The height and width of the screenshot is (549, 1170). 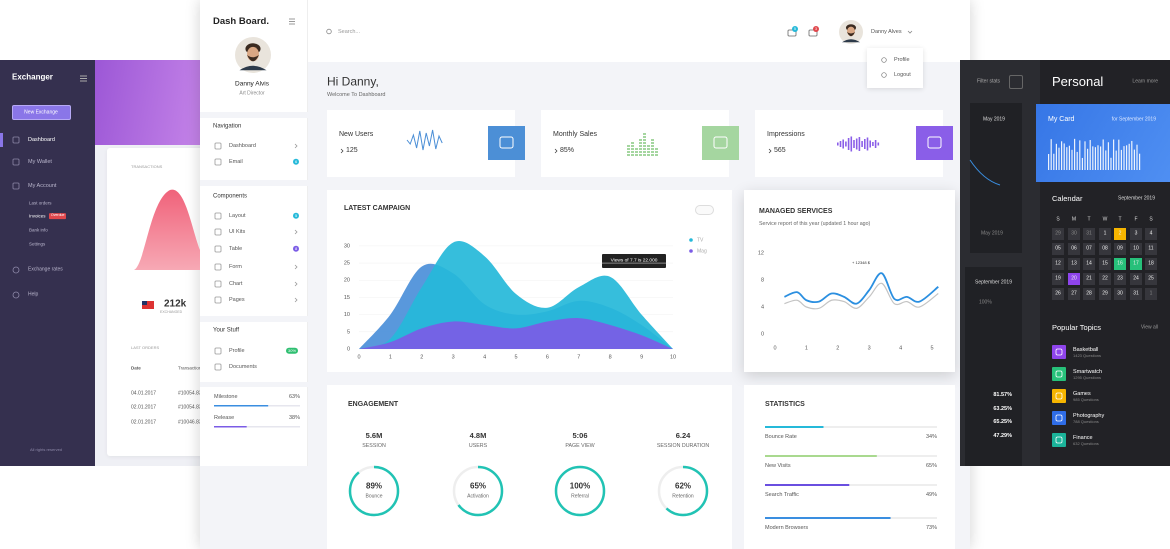 What do you see at coordinates (38, 230) in the screenshot?
I see `submenu-item: Bank info` at bounding box center [38, 230].